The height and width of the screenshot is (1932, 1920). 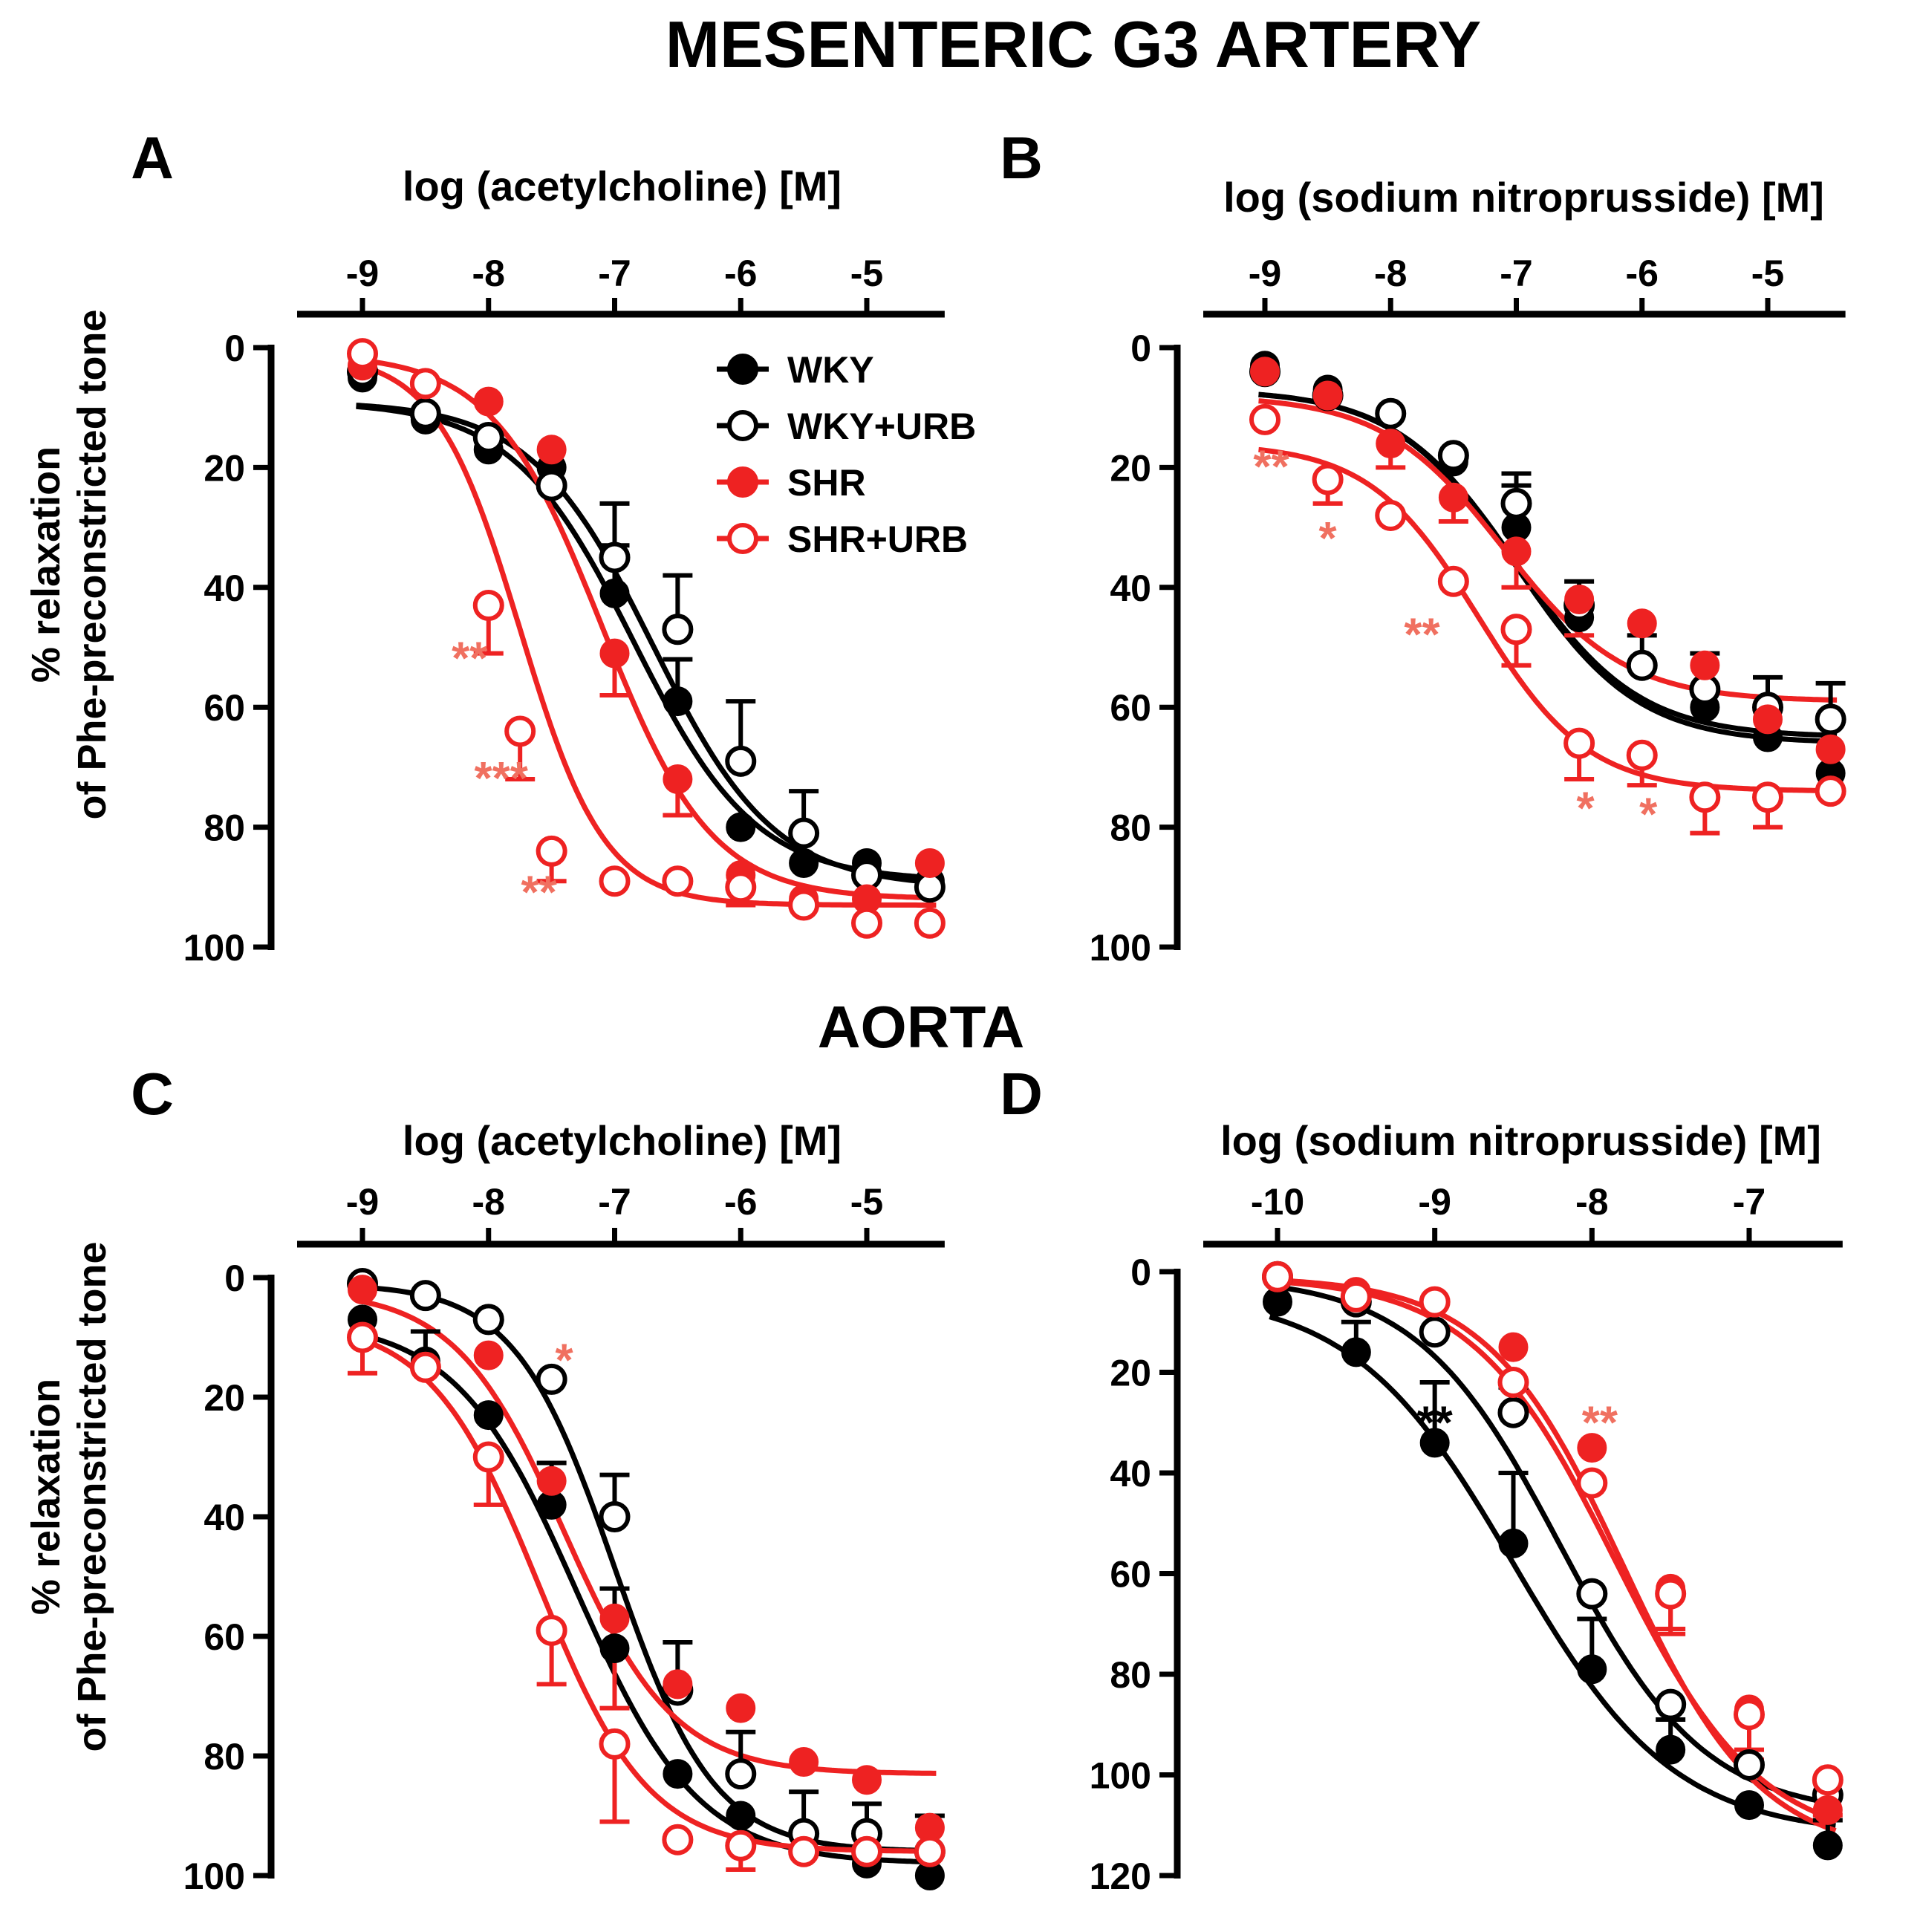 I want to click on legend-label: WKY+URB, so click(x=882, y=426).